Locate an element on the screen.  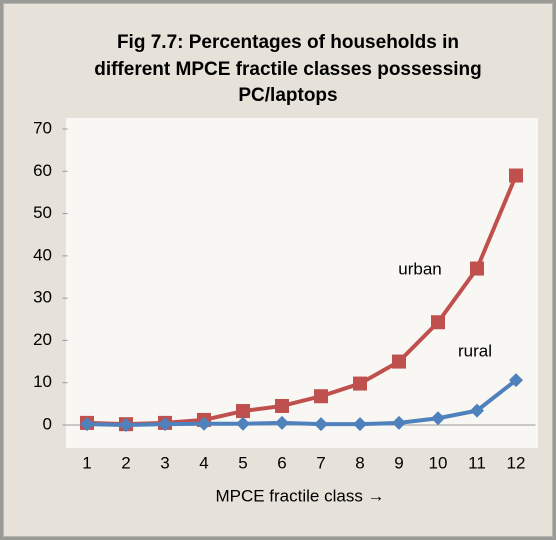
y-tick-label: 40 is located at coordinates (42, 254).